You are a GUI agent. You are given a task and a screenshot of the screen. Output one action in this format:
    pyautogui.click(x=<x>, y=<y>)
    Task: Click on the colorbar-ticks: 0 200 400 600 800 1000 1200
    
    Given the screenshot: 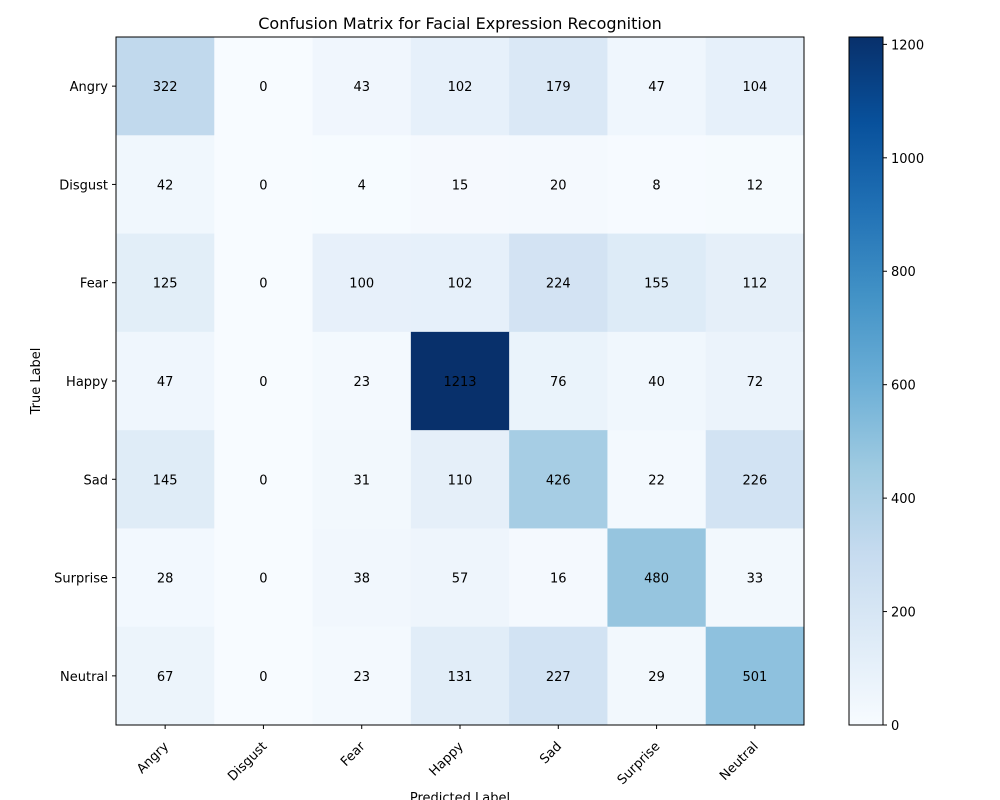 What is the action you would take?
    pyautogui.click(x=903, y=386)
    